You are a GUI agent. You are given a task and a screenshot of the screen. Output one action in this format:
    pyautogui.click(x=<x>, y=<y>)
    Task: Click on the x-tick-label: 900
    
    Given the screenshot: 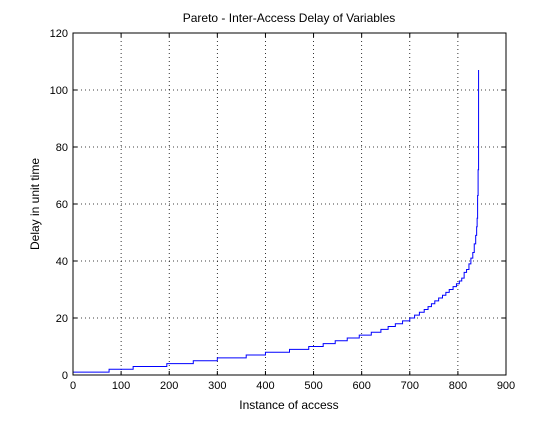 What is the action you would take?
    pyautogui.click(x=506, y=386)
    